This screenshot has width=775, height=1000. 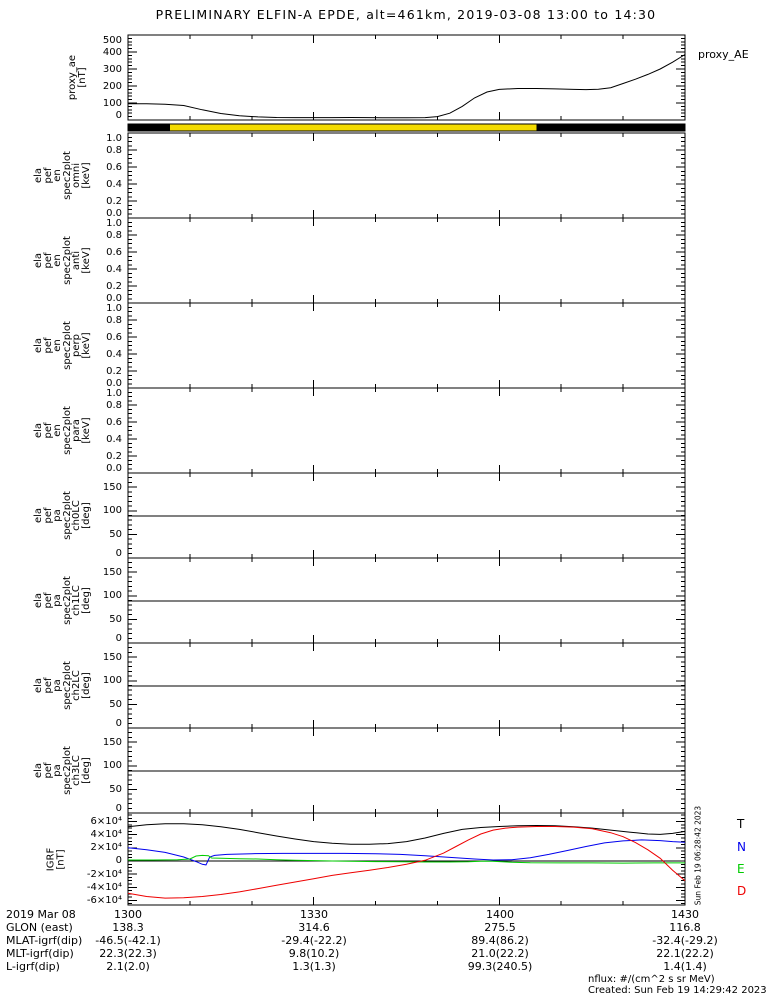 I want to click on footer-row-glon: GLON (east) 138.3 314.6 275.5 116.8, so click(x=387, y=927).